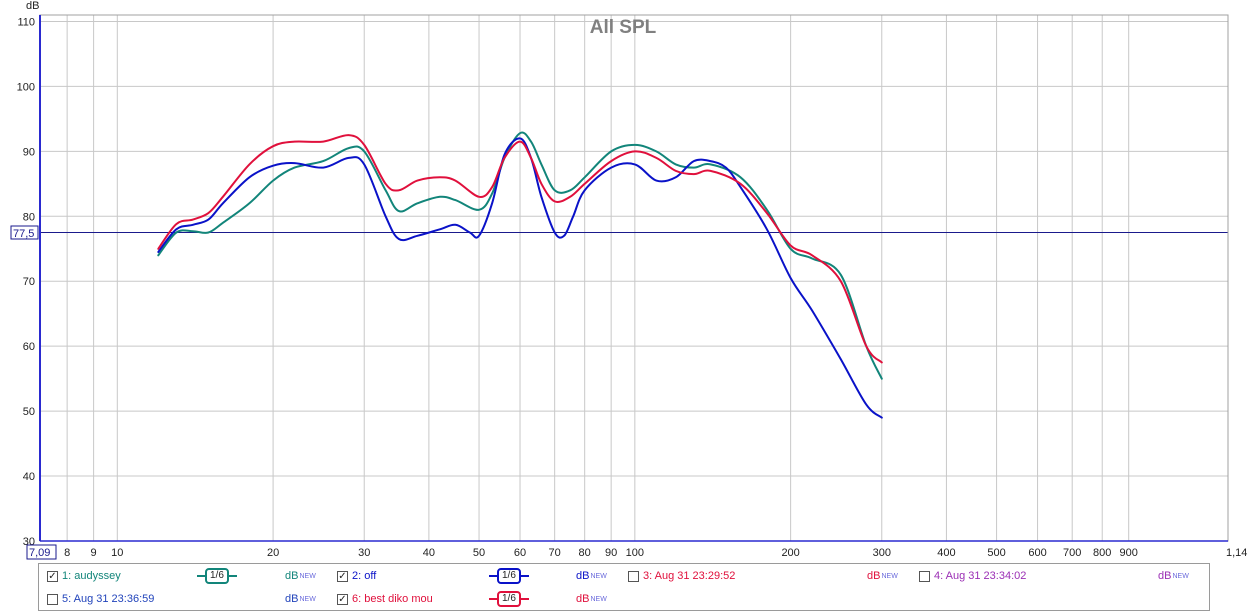 The height and width of the screenshot is (613, 1248). What do you see at coordinates (29, 282) in the screenshot?
I see `y-tick-label: 70` at bounding box center [29, 282].